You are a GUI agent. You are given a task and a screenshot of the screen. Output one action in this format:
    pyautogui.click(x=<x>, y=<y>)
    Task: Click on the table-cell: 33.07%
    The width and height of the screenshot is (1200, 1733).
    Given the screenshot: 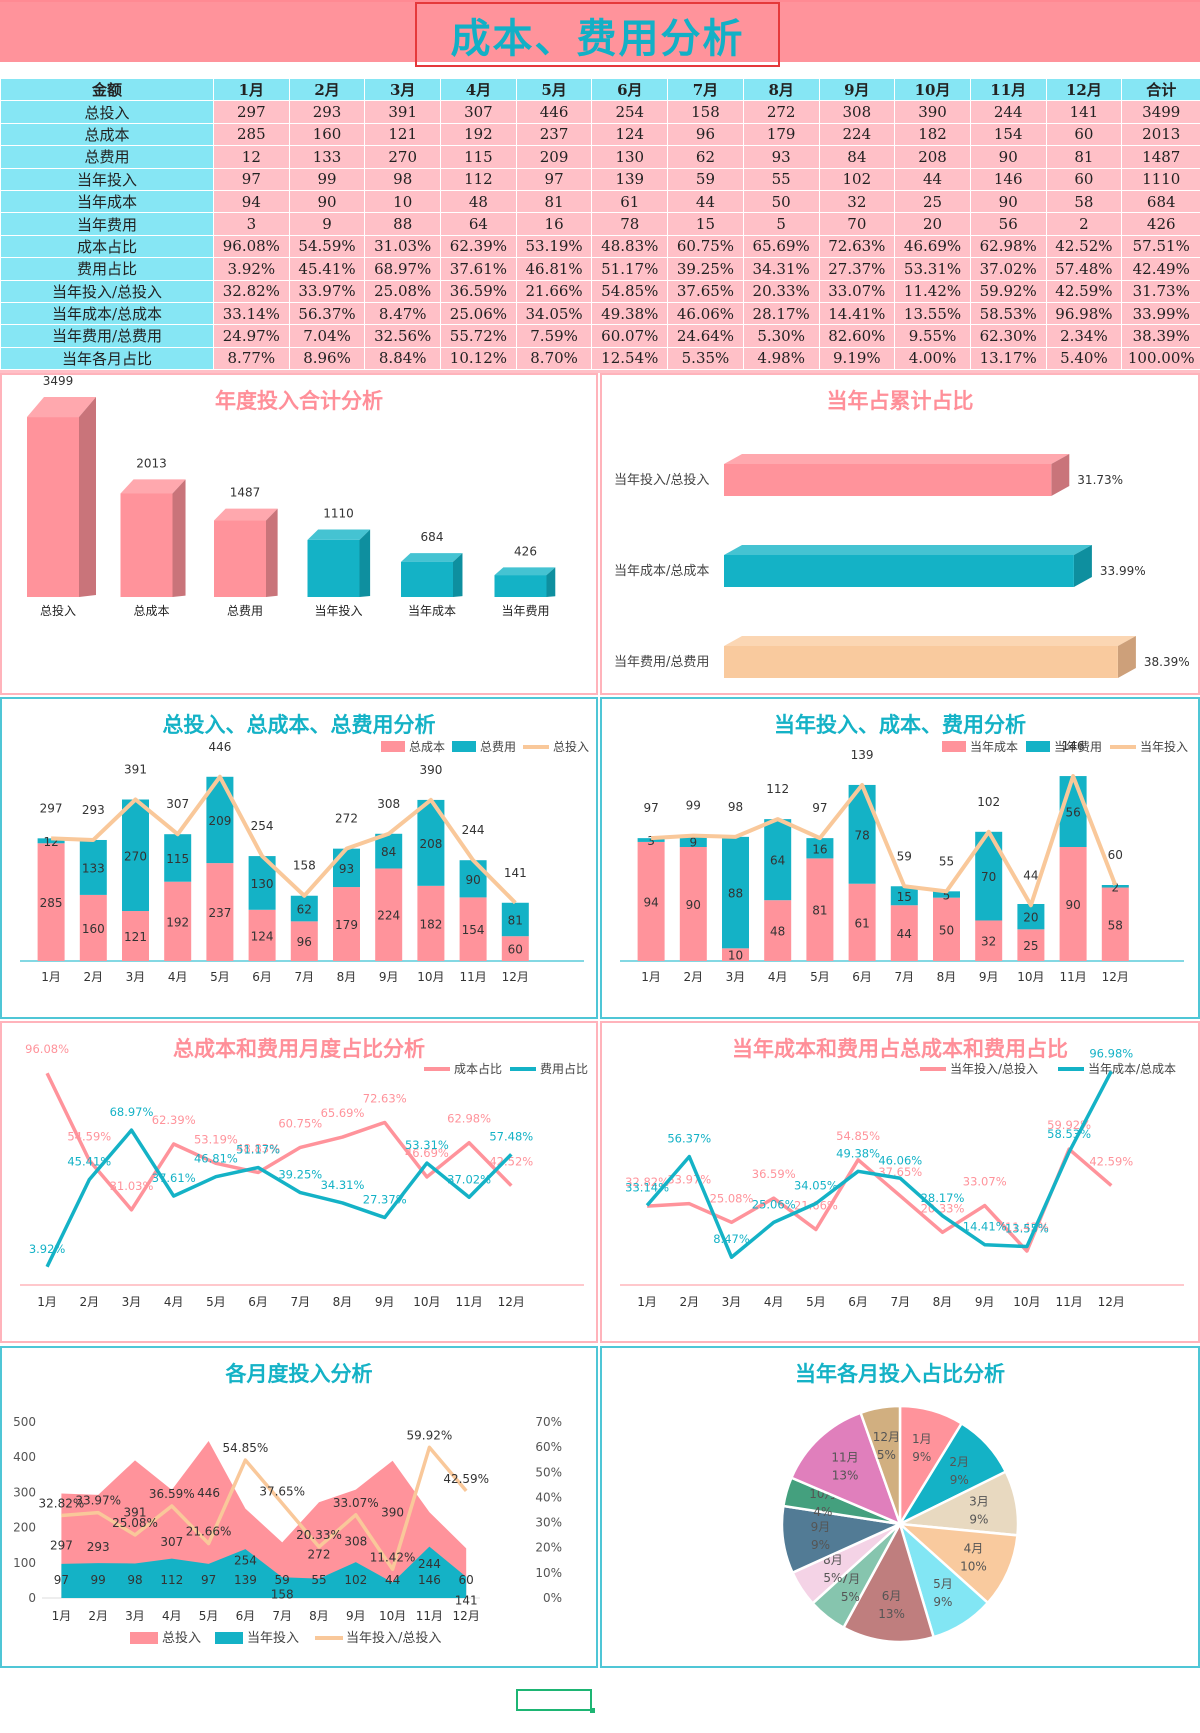 What is the action you would take?
    pyautogui.click(x=857, y=291)
    